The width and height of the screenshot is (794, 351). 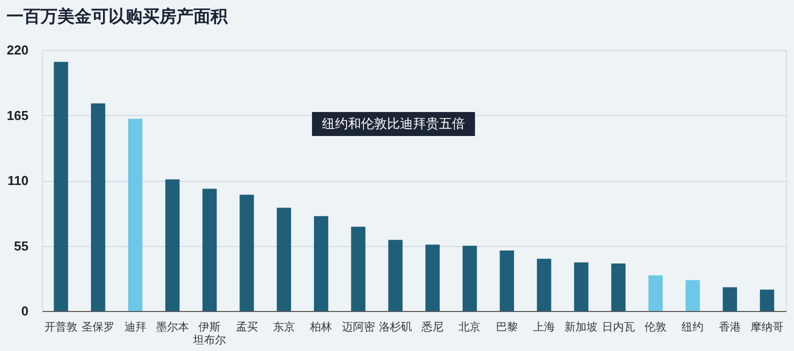 I want to click on x-tick-label: 迈阿密, so click(x=358, y=327).